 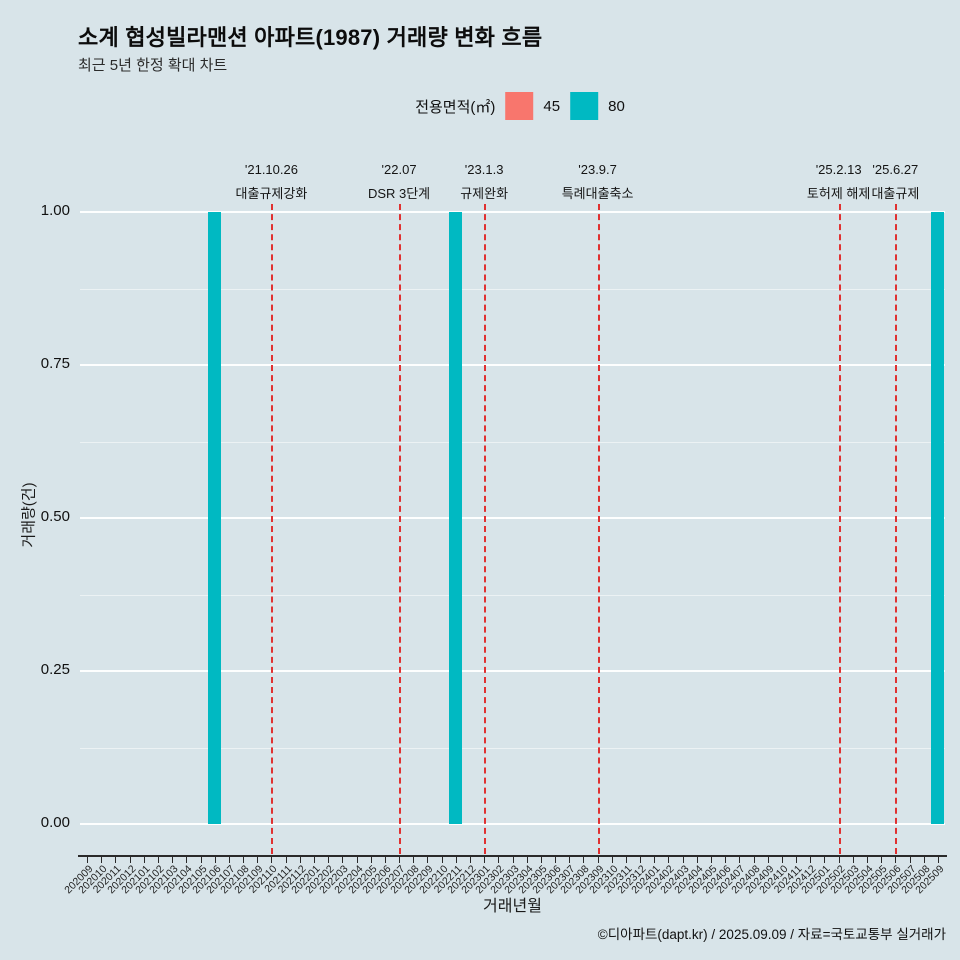 What do you see at coordinates (616, 106) in the screenshot?
I see `legend-label-80: 80` at bounding box center [616, 106].